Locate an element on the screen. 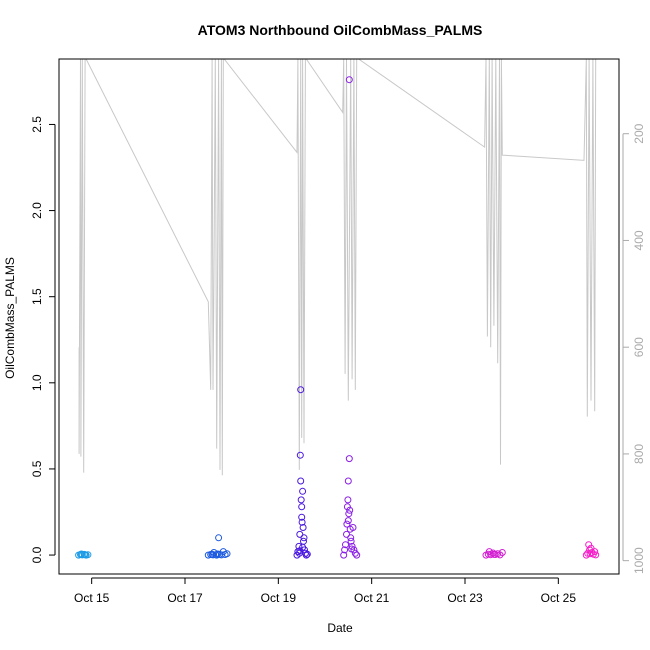 The image size is (650, 650). y-axis: 0.0 0.5 1.0 1.5 2.0 2.5 is located at coordinates (43, 339).